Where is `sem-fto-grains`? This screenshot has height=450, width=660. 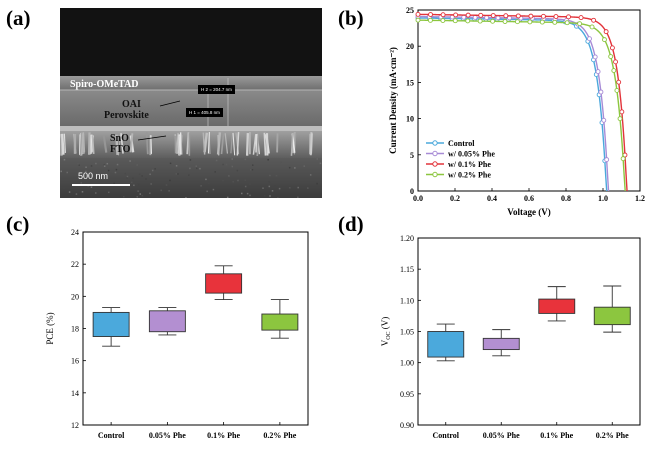 sem-fto-grains is located at coordinates (186, 144).